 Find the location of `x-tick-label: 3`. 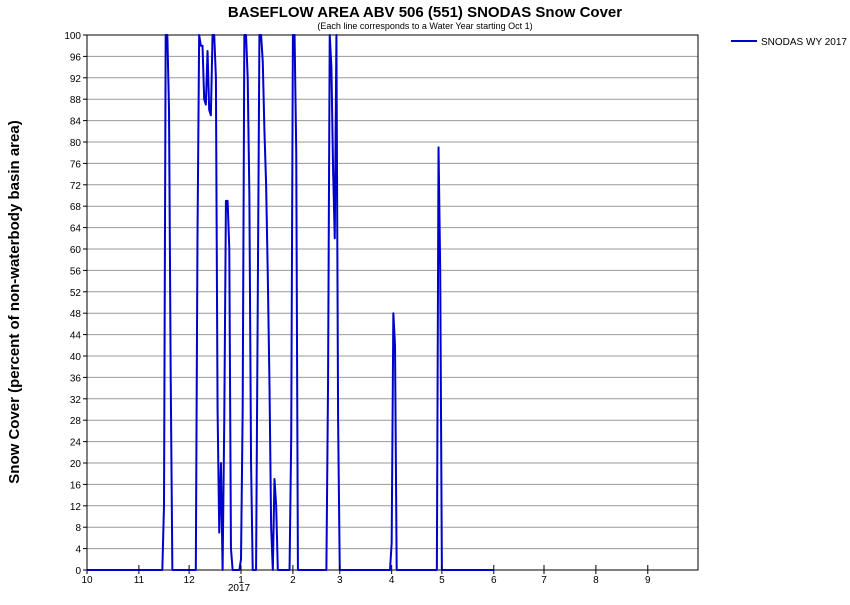

x-tick-label: 3 is located at coordinates (340, 580).